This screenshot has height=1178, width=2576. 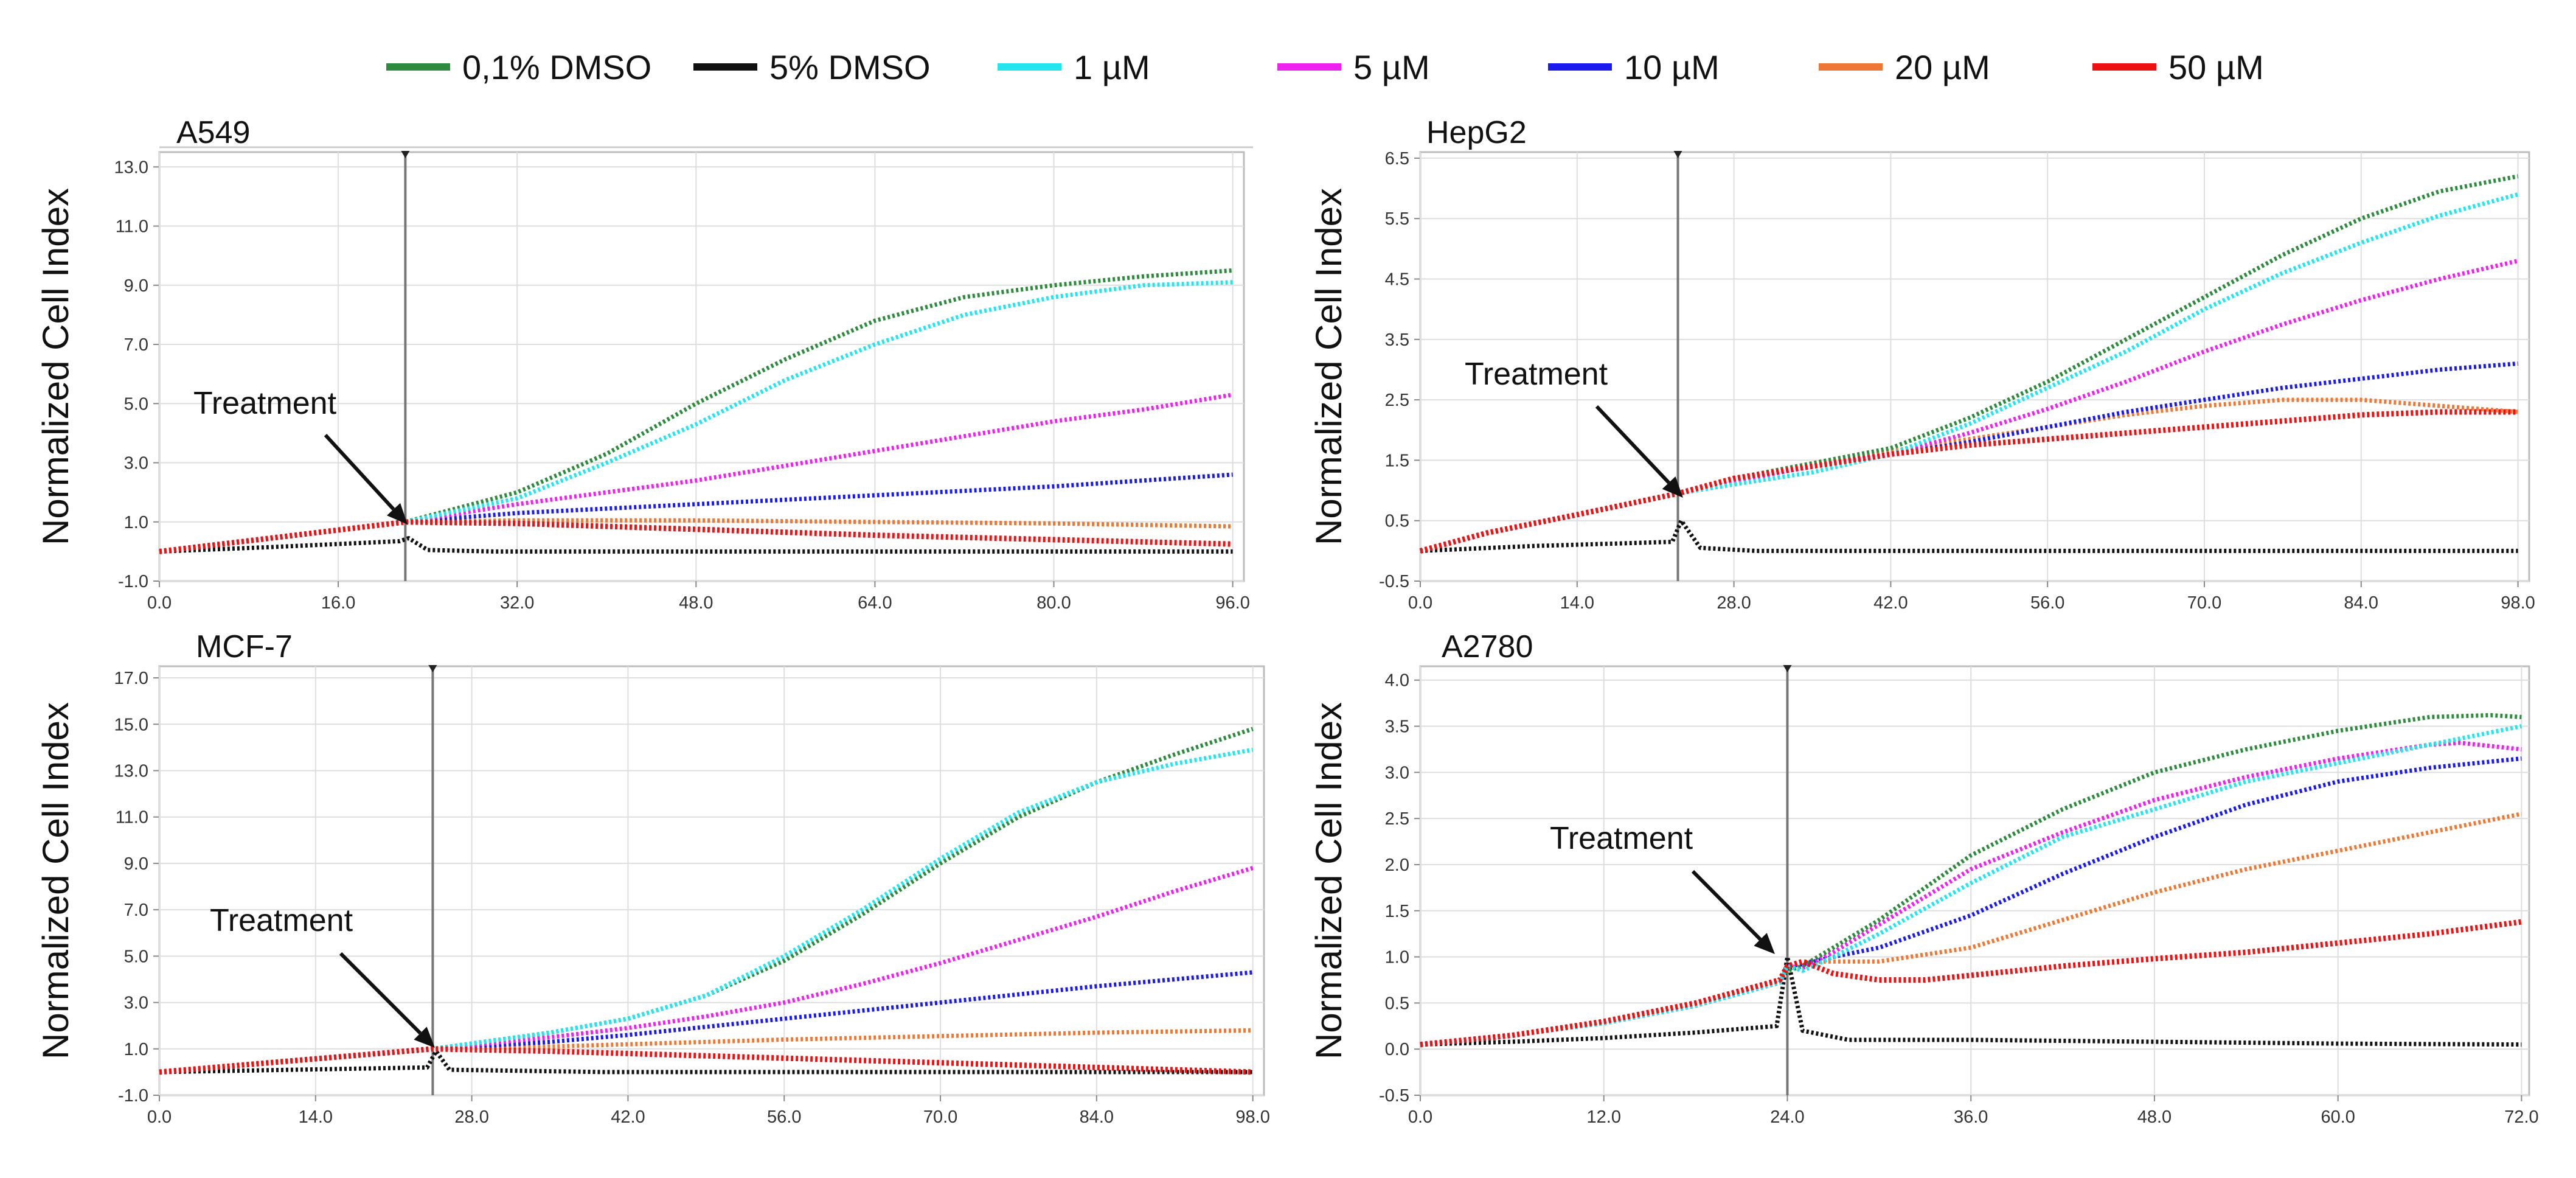 I want to click on y-tick-label: 17.0, so click(x=131, y=678).